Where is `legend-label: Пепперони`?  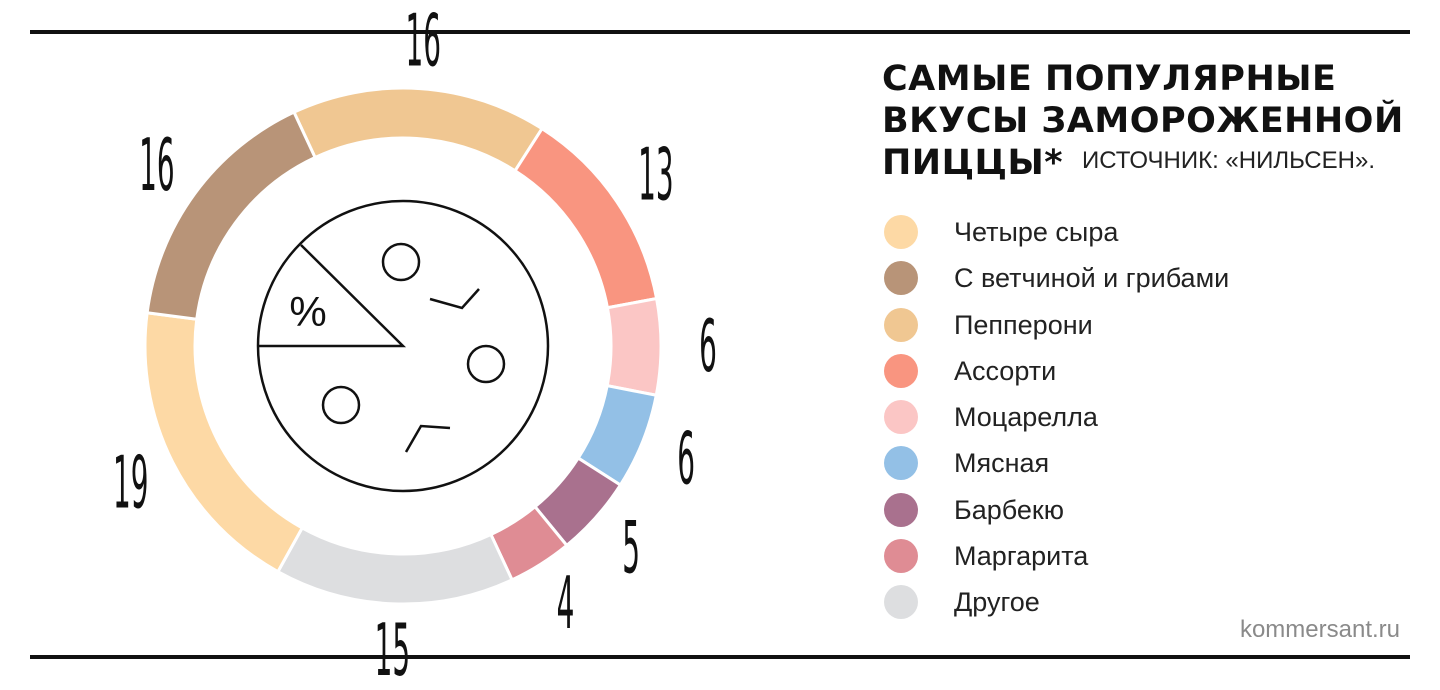 legend-label: Пепперони is located at coordinates (1023, 324).